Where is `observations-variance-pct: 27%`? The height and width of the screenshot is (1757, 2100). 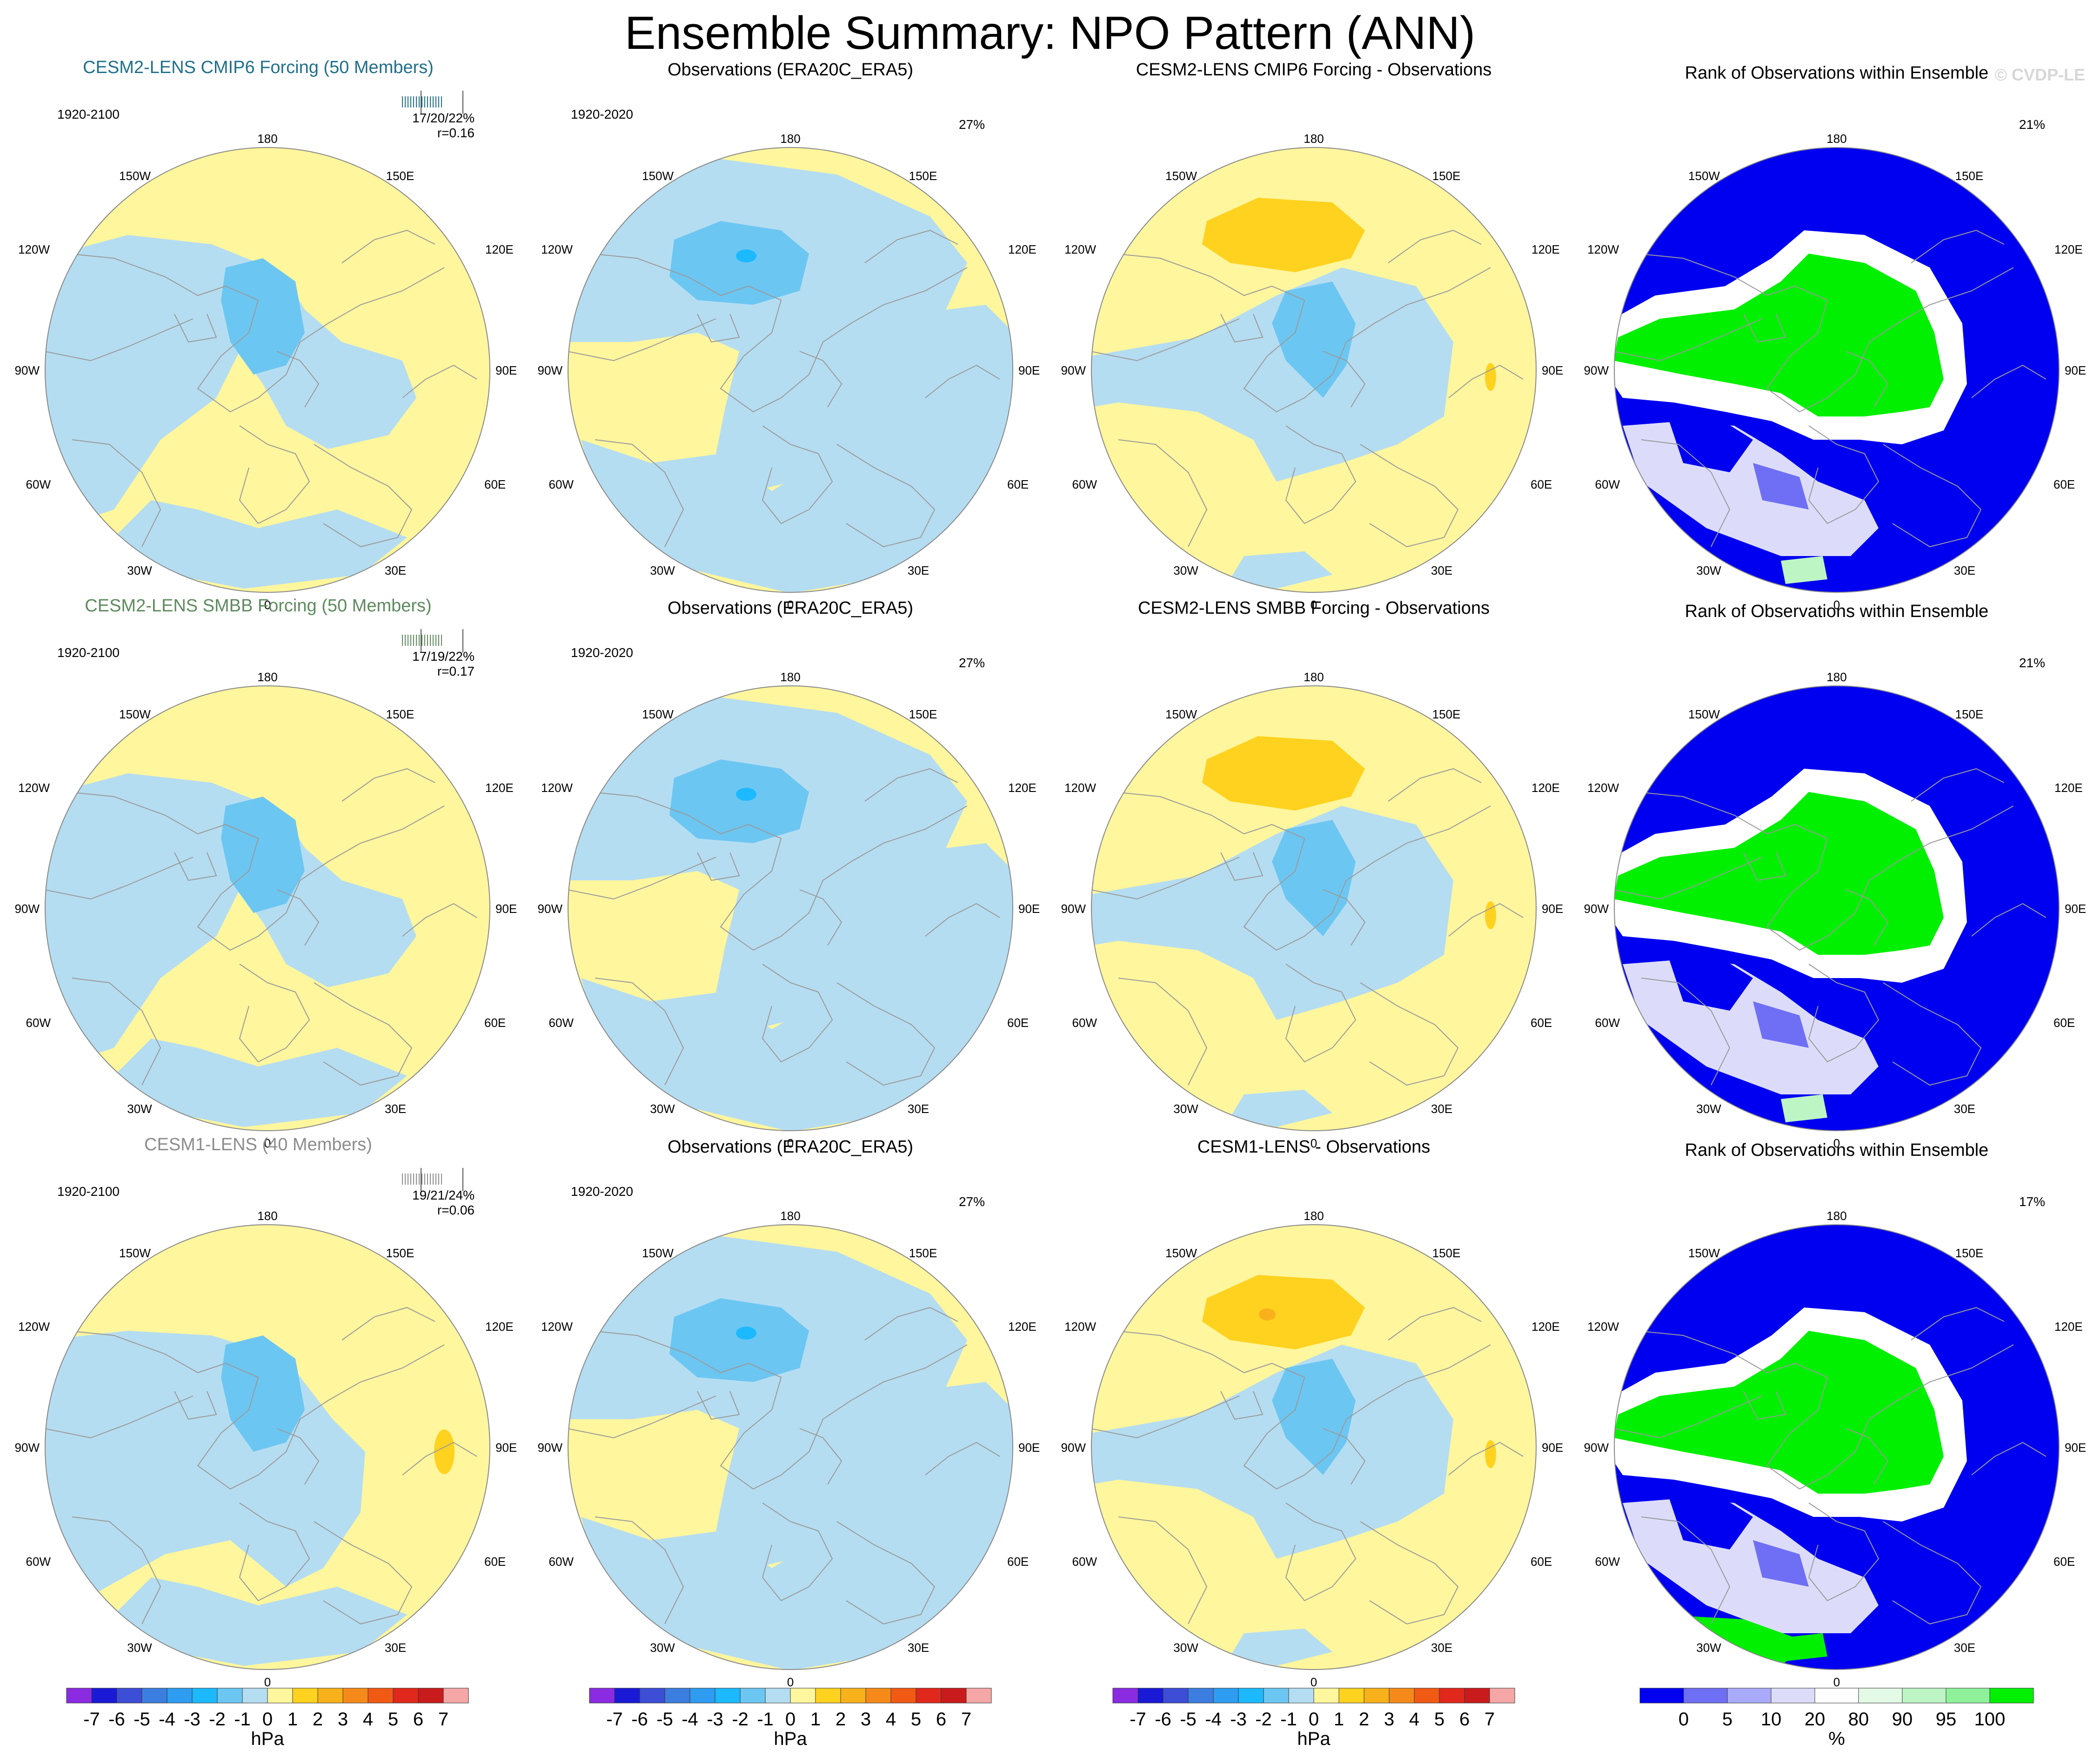 observations-variance-pct: 27% is located at coordinates (972, 1201).